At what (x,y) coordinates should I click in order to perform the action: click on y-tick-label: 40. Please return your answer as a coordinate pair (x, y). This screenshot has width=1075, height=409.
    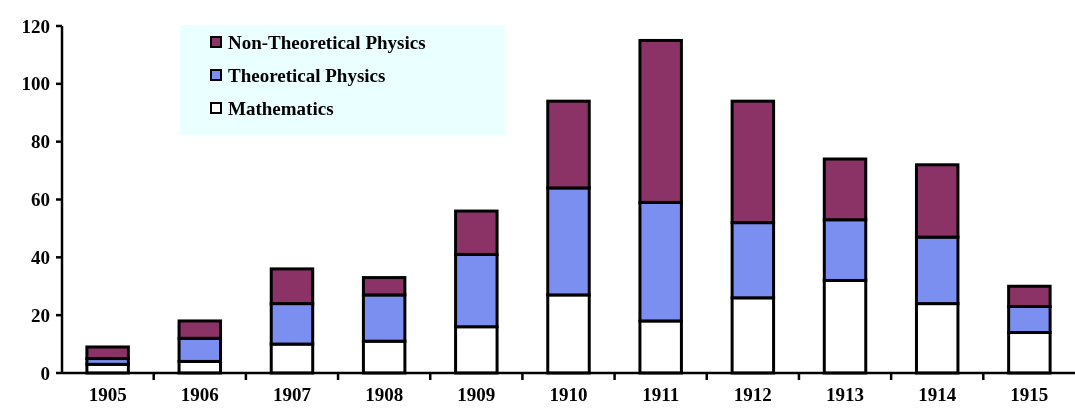
    Looking at the image, I should click on (40, 257).